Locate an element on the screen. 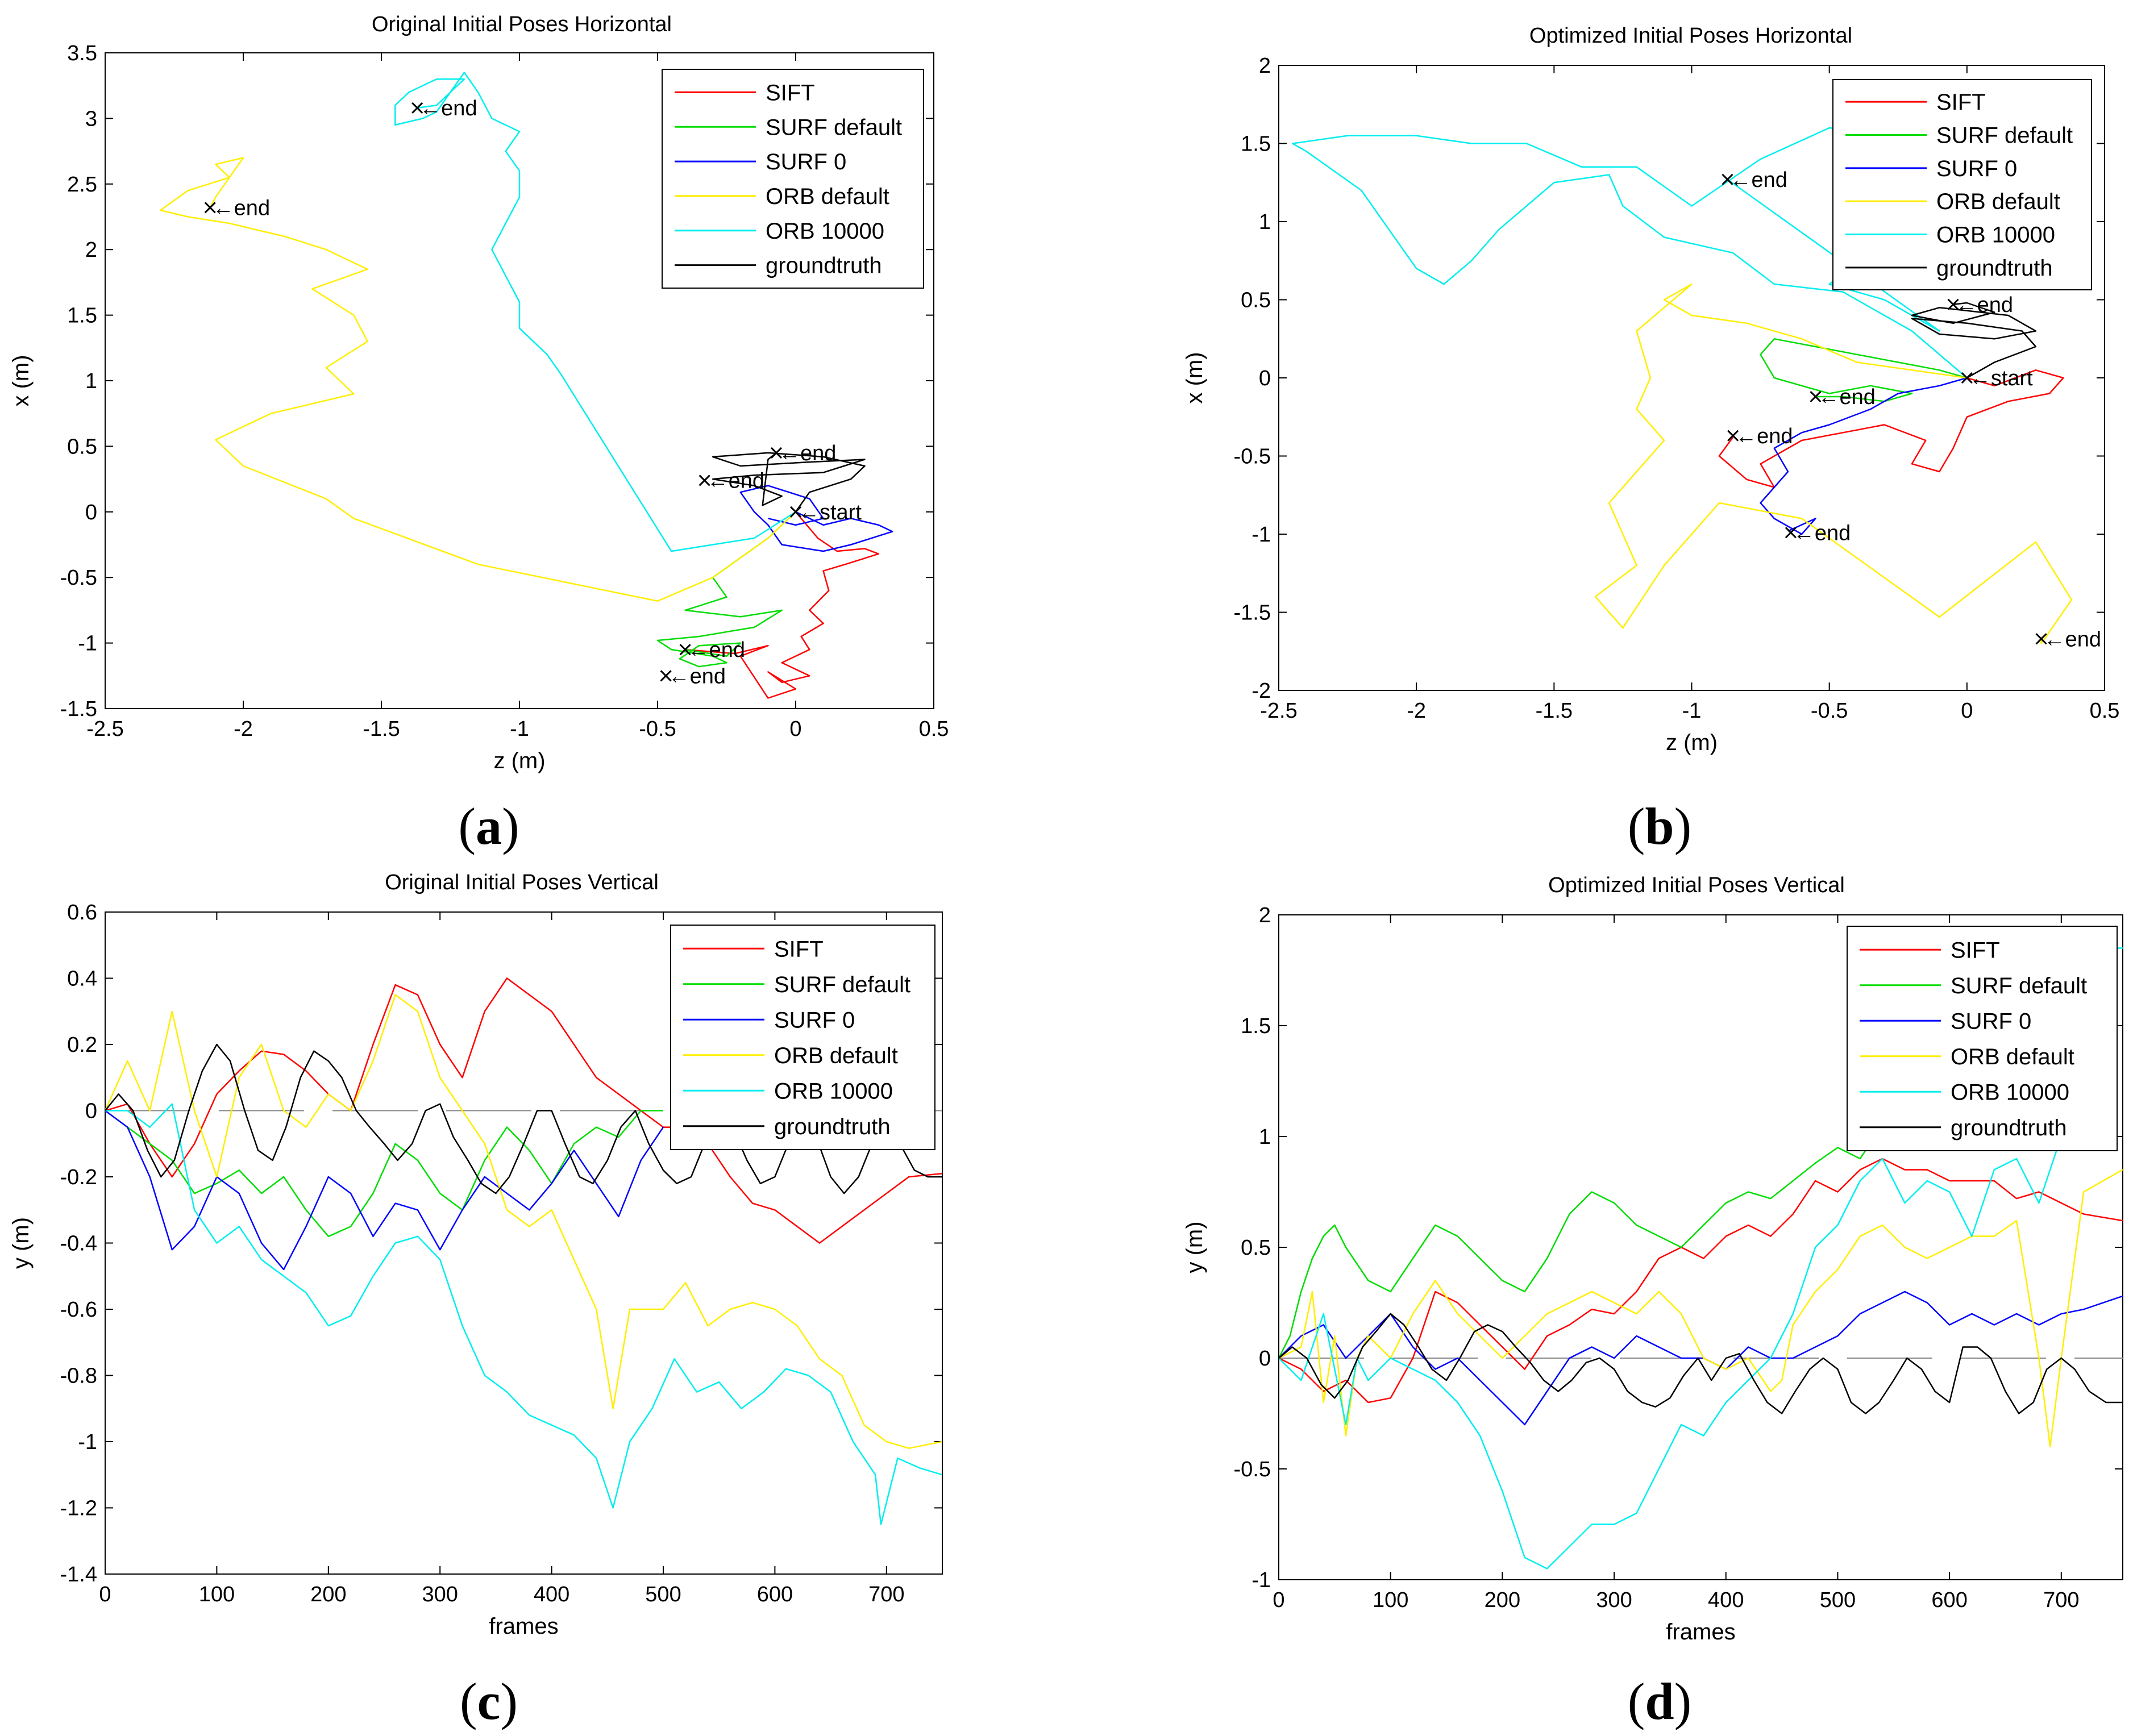 The image size is (2133, 1736). x-tick-label: 300 is located at coordinates (440, 1594).